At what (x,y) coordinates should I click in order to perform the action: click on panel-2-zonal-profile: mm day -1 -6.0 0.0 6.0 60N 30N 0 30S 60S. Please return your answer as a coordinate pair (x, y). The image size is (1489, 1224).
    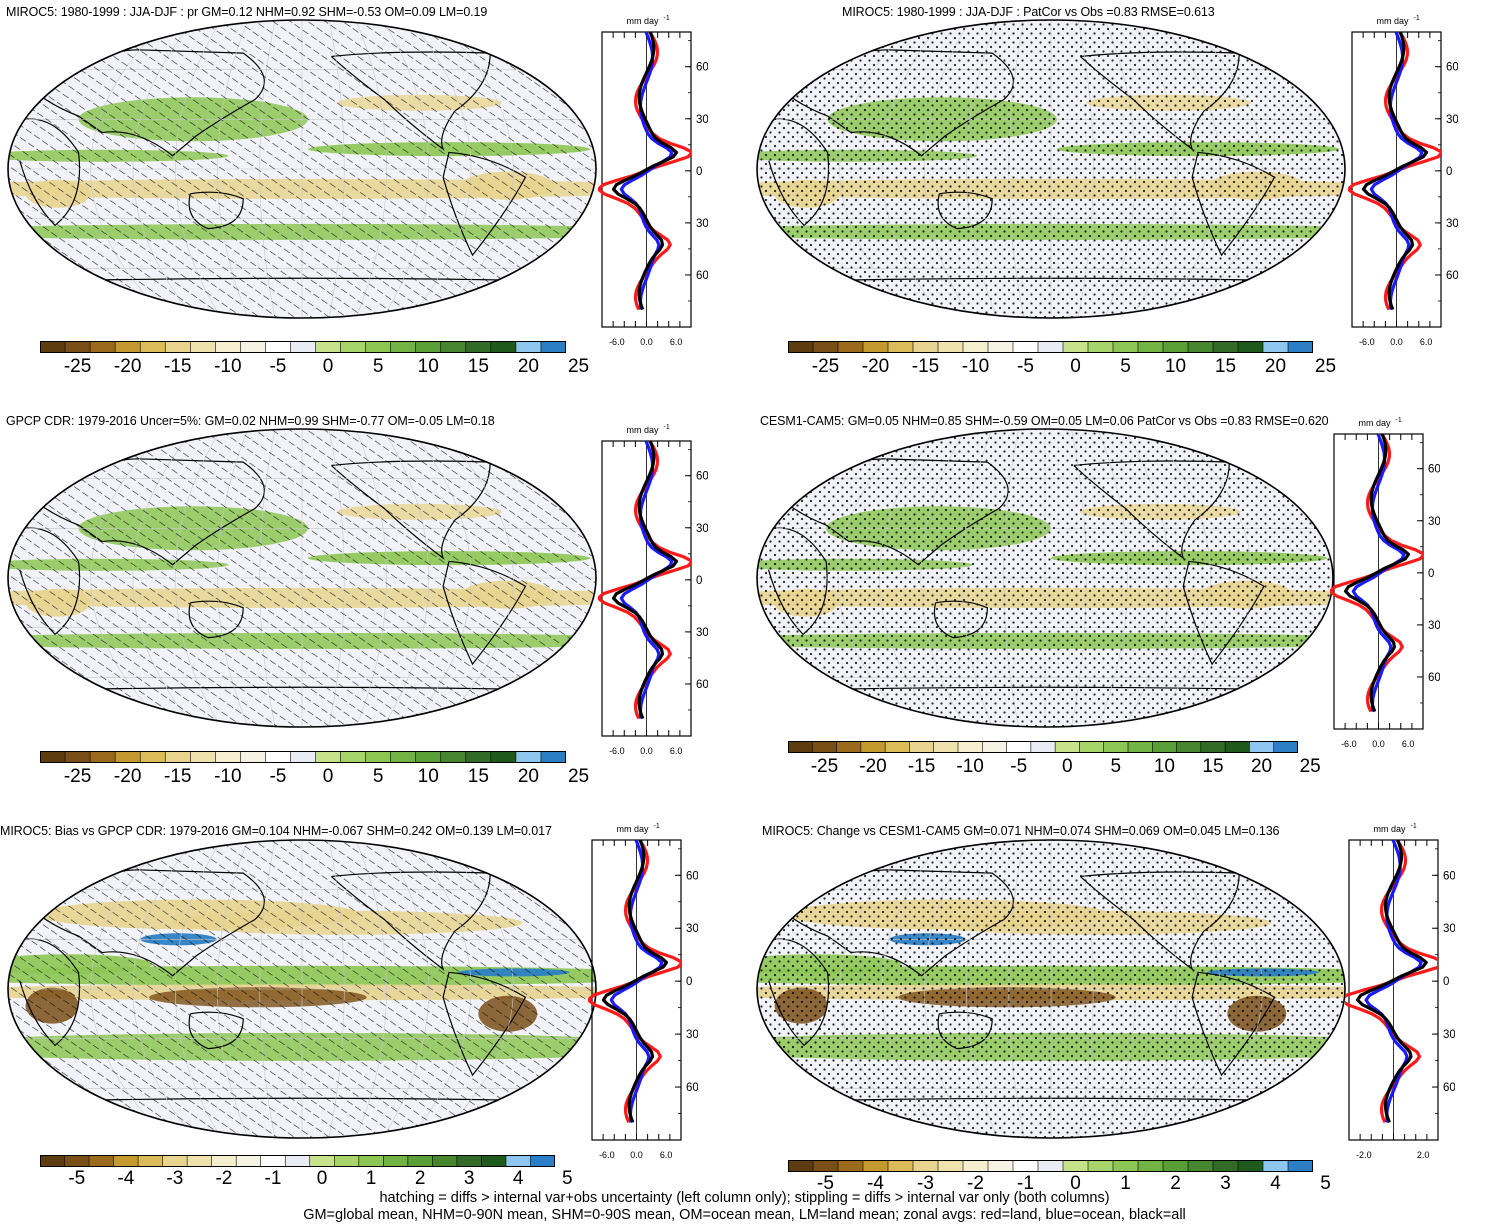
    Looking at the image, I should click on (1403, 181).